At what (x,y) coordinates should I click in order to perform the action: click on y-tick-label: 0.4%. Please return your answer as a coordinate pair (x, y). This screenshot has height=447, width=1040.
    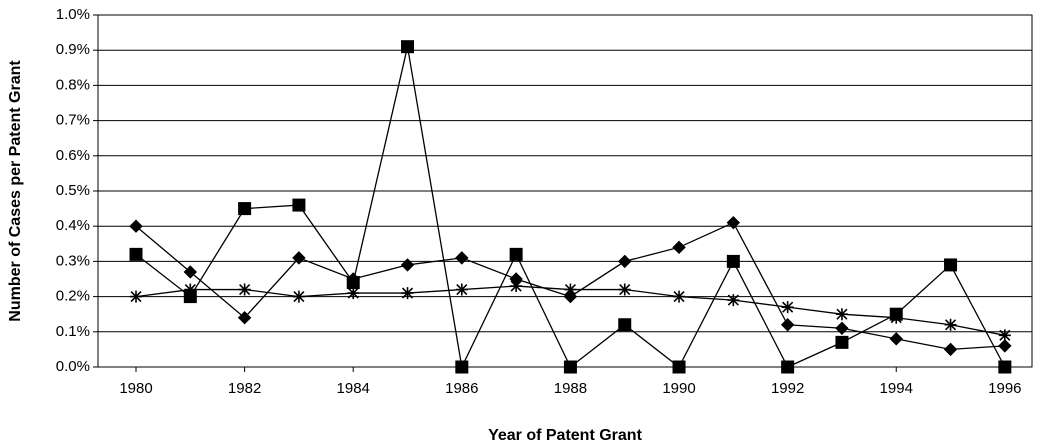
    Looking at the image, I should click on (73, 225).